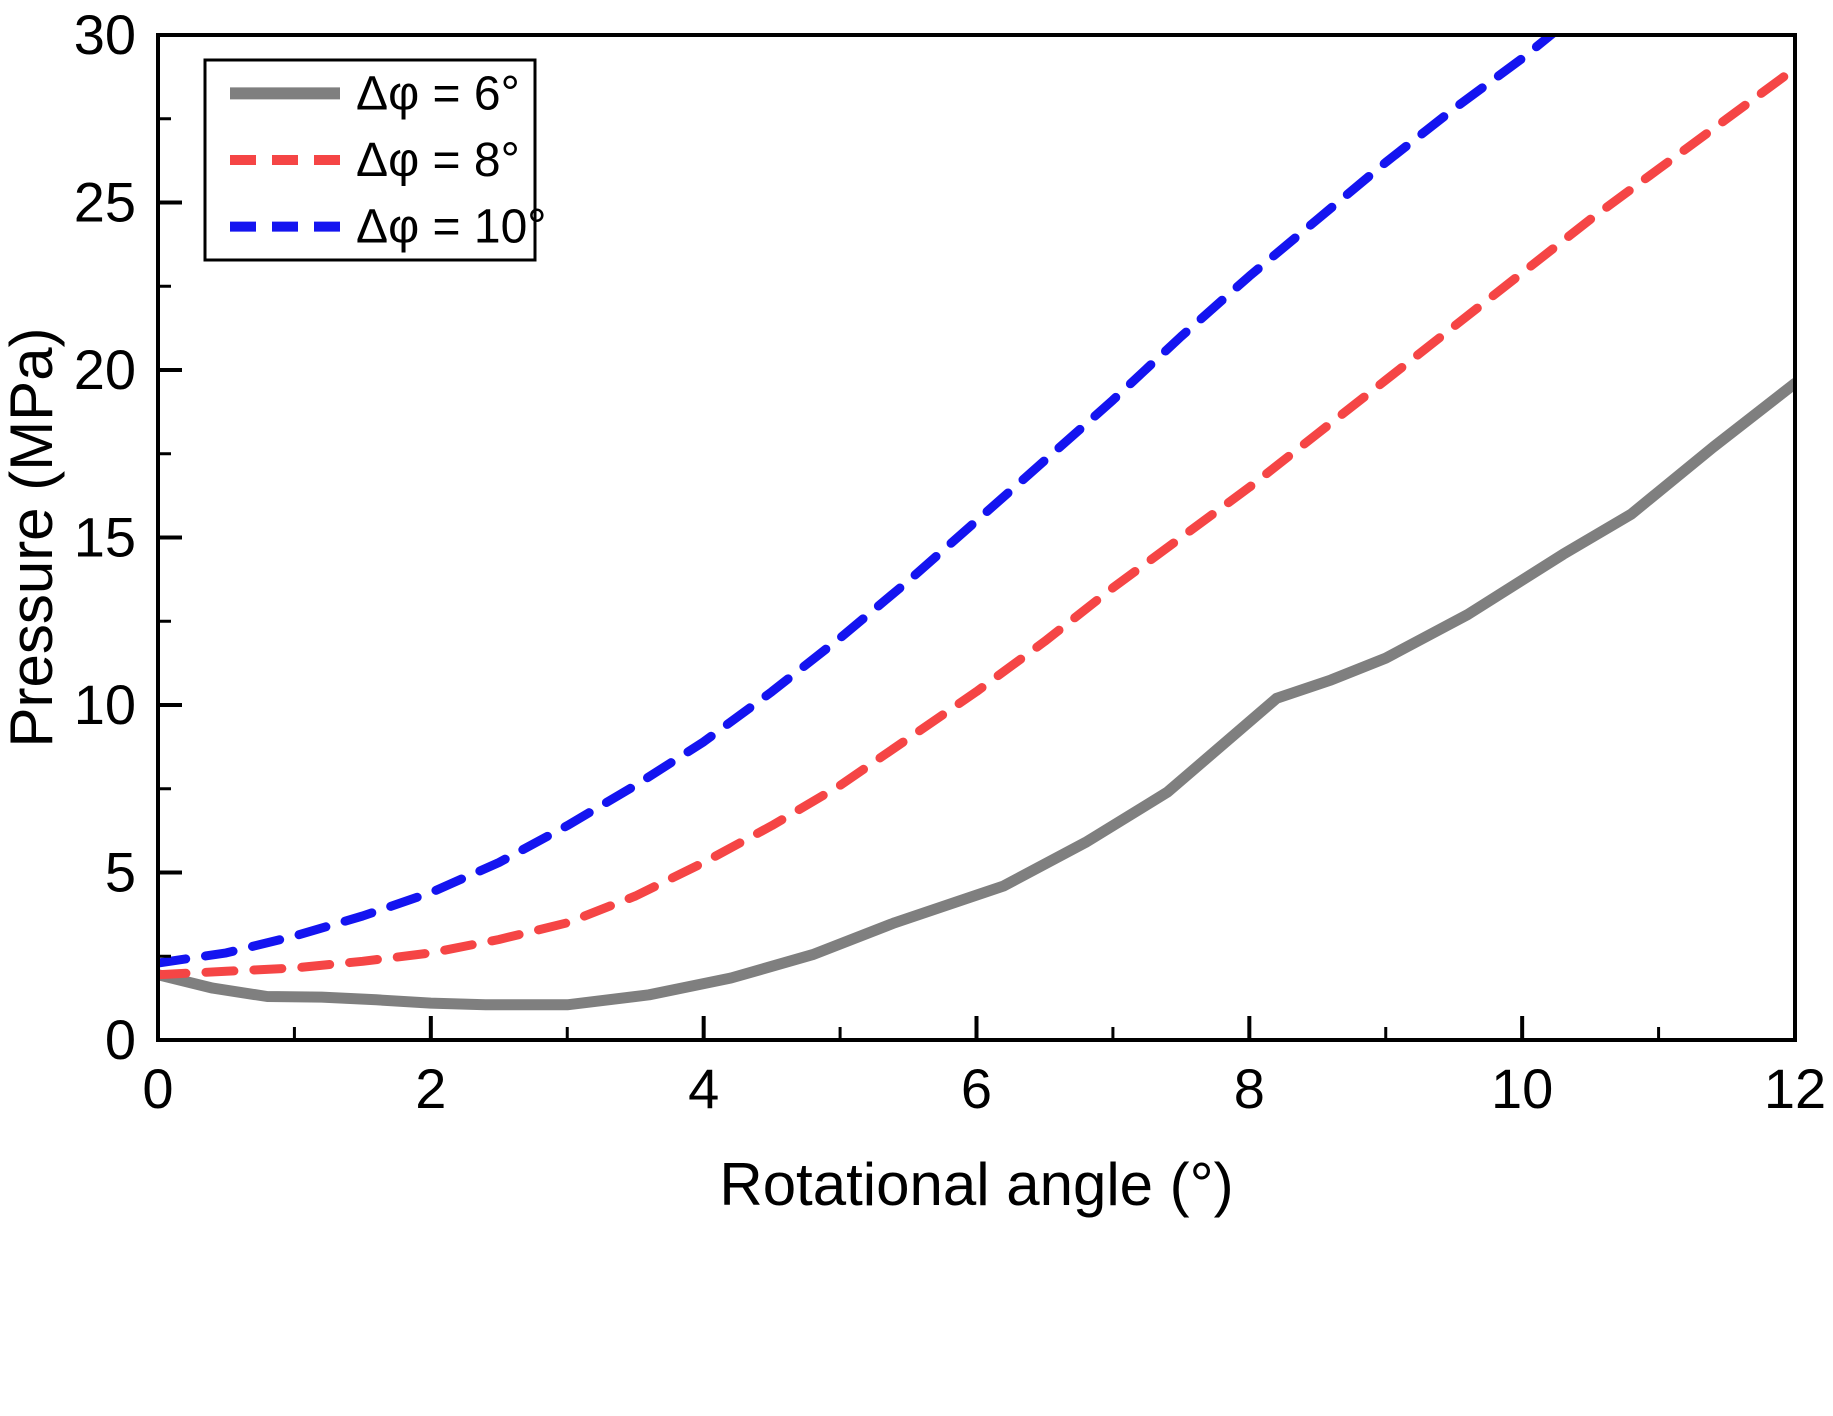 The image size is (1833, 1416). Describe the element at coordinates (976, 1088) in the screenshot. I see `x-tick-label: 6` at that location.